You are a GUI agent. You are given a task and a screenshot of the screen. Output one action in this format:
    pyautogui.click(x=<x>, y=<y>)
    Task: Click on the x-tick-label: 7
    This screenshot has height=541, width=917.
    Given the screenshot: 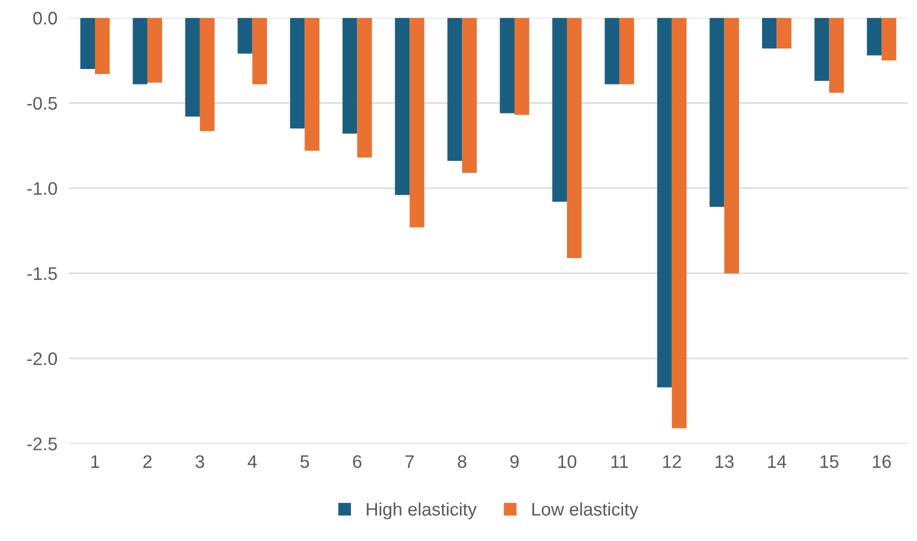 What is the action you would take?
    pyautogui.click(x=410, y=461)
    